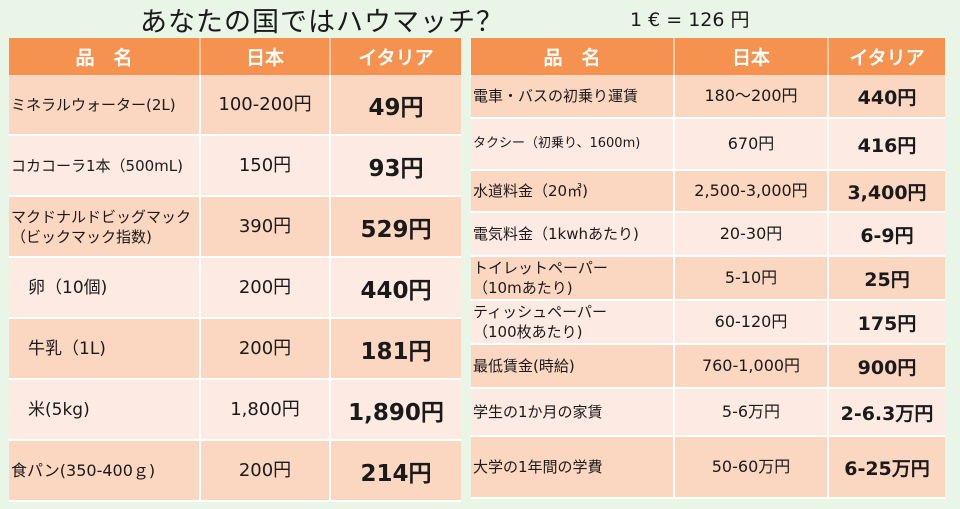 This screenshot has width=960, height=509. I want to click on table-row: ティッシュペーパー （100枚あたり) 60-120円 175円, so click(708, 323).